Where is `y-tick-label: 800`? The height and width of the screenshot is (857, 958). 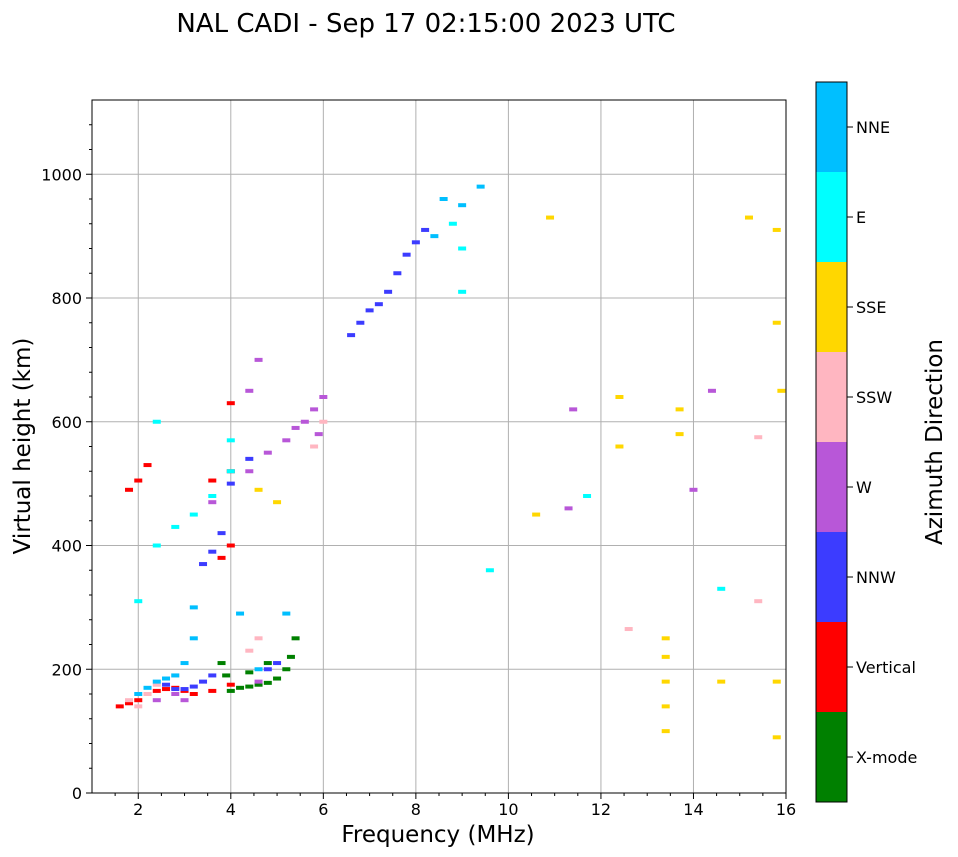 y-tick-label: 800 is located at coordinates (66, 298).